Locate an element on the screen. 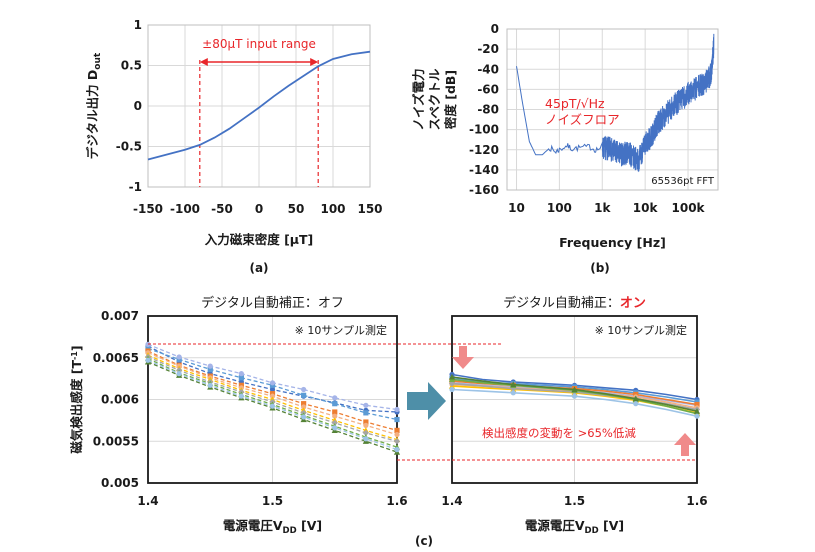 The image size is (815, 552). y-tick-label: 0.007 is located at coordinates (120, 316).